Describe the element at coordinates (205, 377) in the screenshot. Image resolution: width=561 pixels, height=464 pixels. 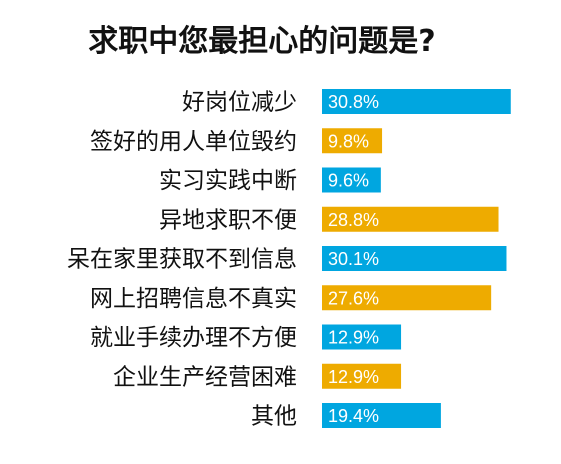
I see `category-label-8: 企业生产经营困难` at that location.